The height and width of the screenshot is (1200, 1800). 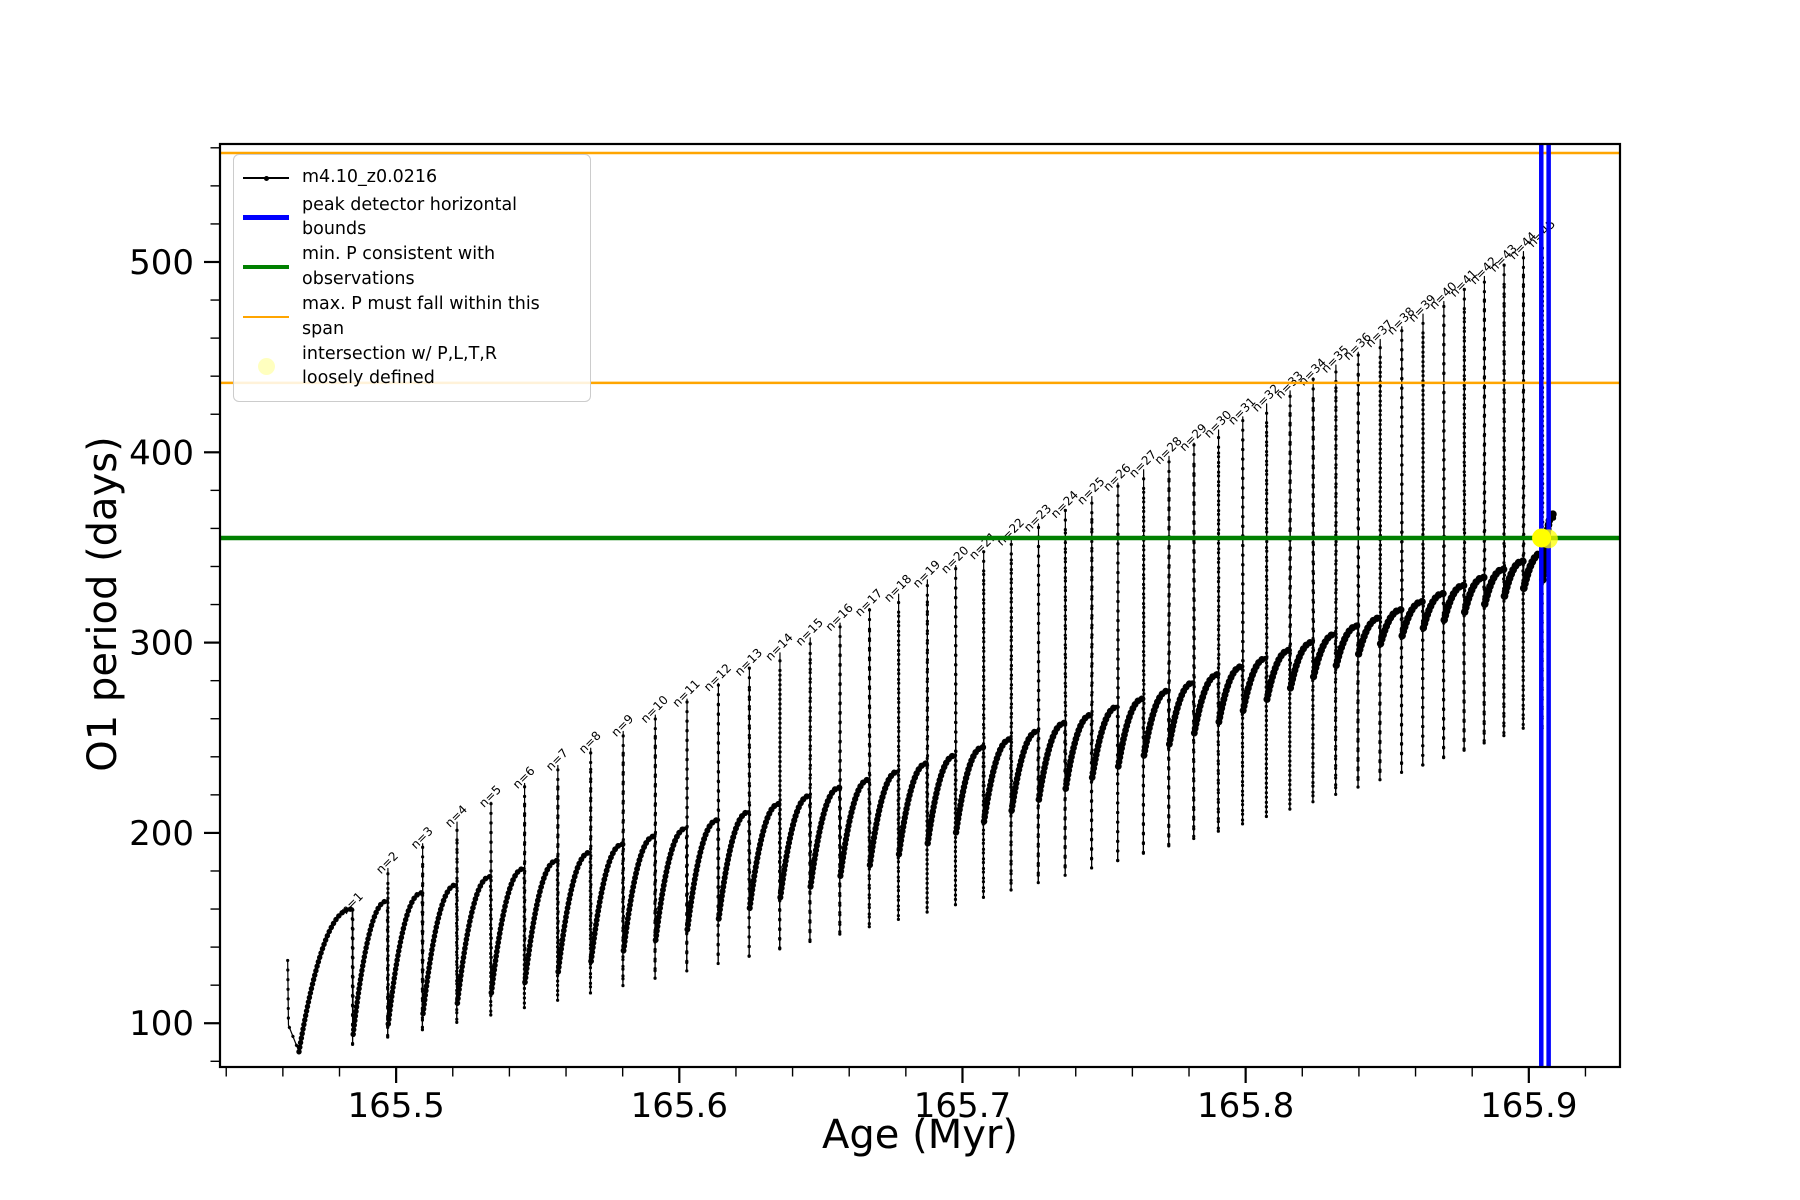 I want to click on y-tick-label: 200, so click(x=161, y=834).